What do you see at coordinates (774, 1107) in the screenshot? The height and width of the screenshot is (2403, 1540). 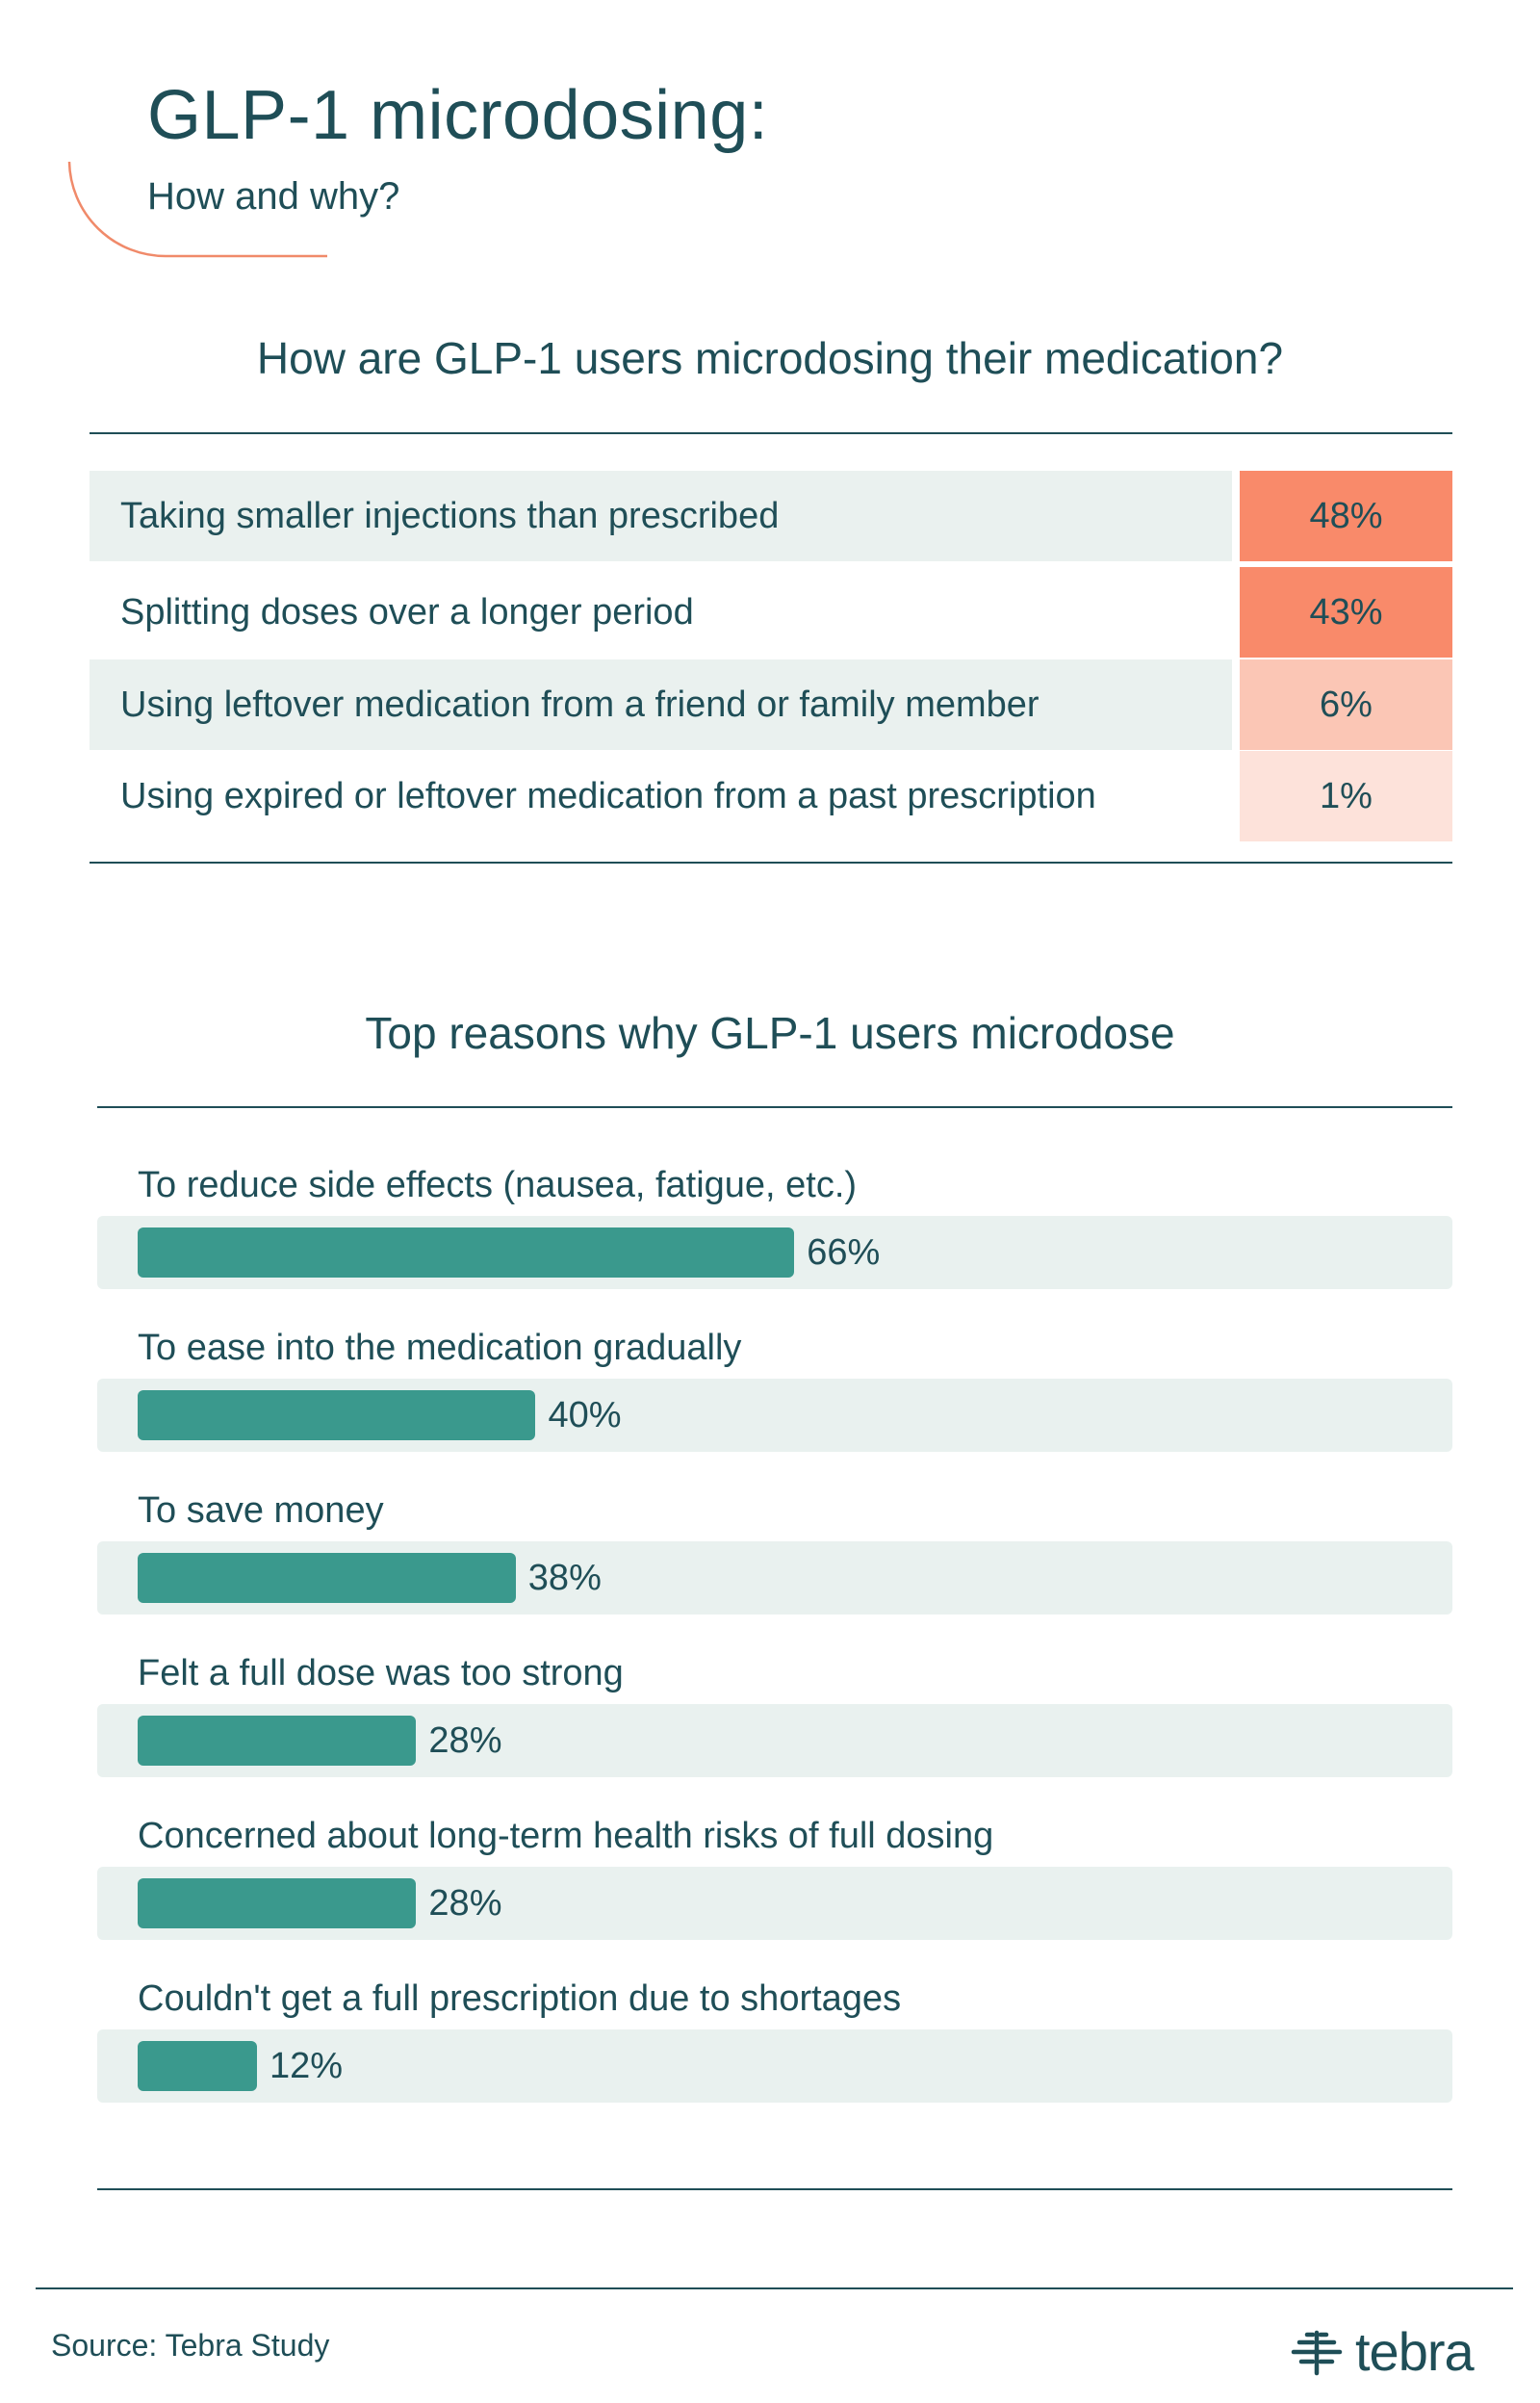 I see `bar-chart-top-rule` at bounding box center [774, 1107].